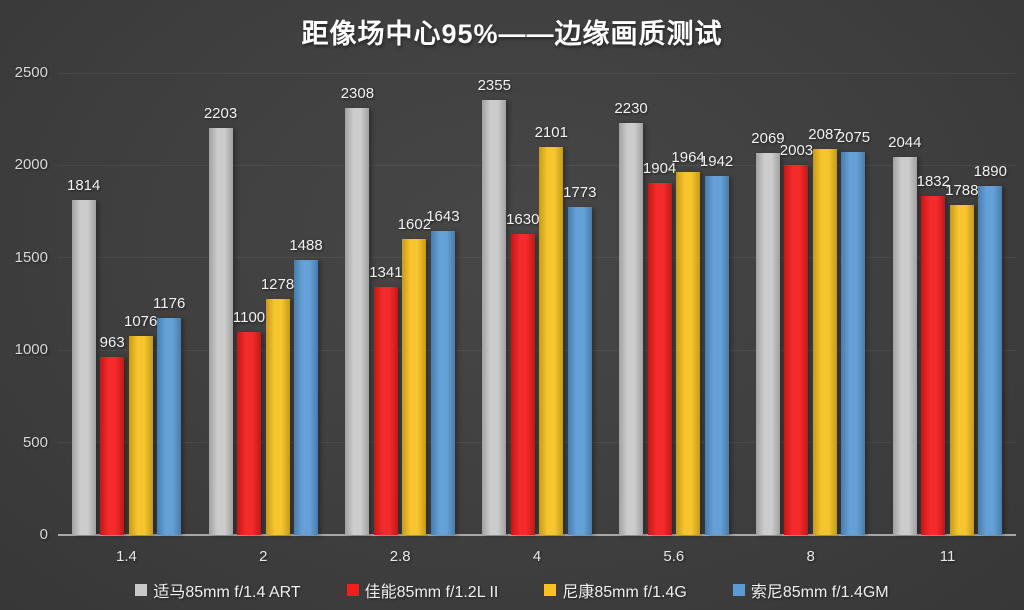 This screenshot has width=1024, height=610. What do you see at coordinates (796, 150) in the screenshot?
I see `bar-value-label: 2003` at bounding box center [796, 150].